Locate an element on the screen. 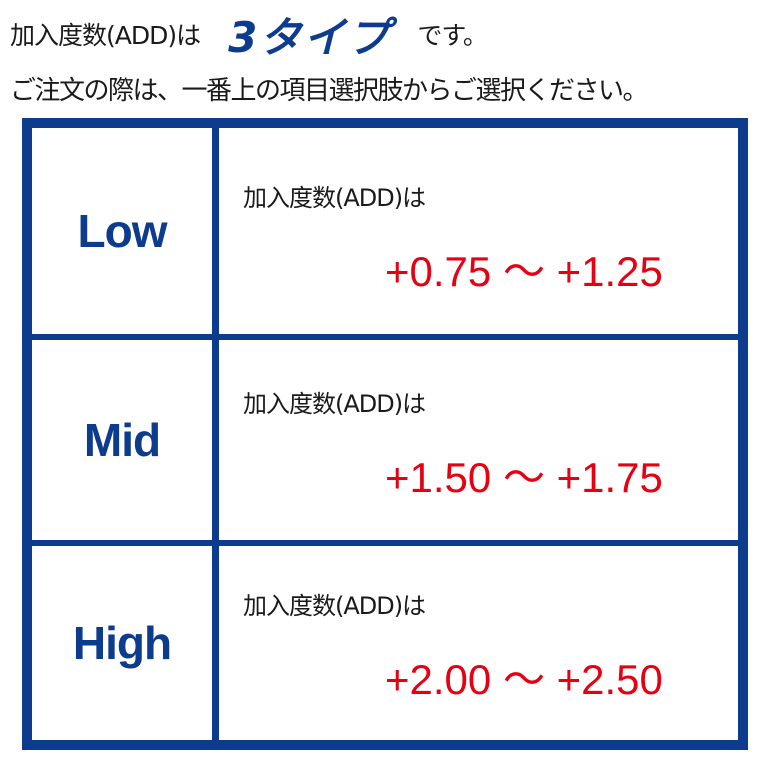 The height and width of the screenshot is (770, 770). heading-prefix: 加入度数(ADD)は is located at coordinates (105, 35).